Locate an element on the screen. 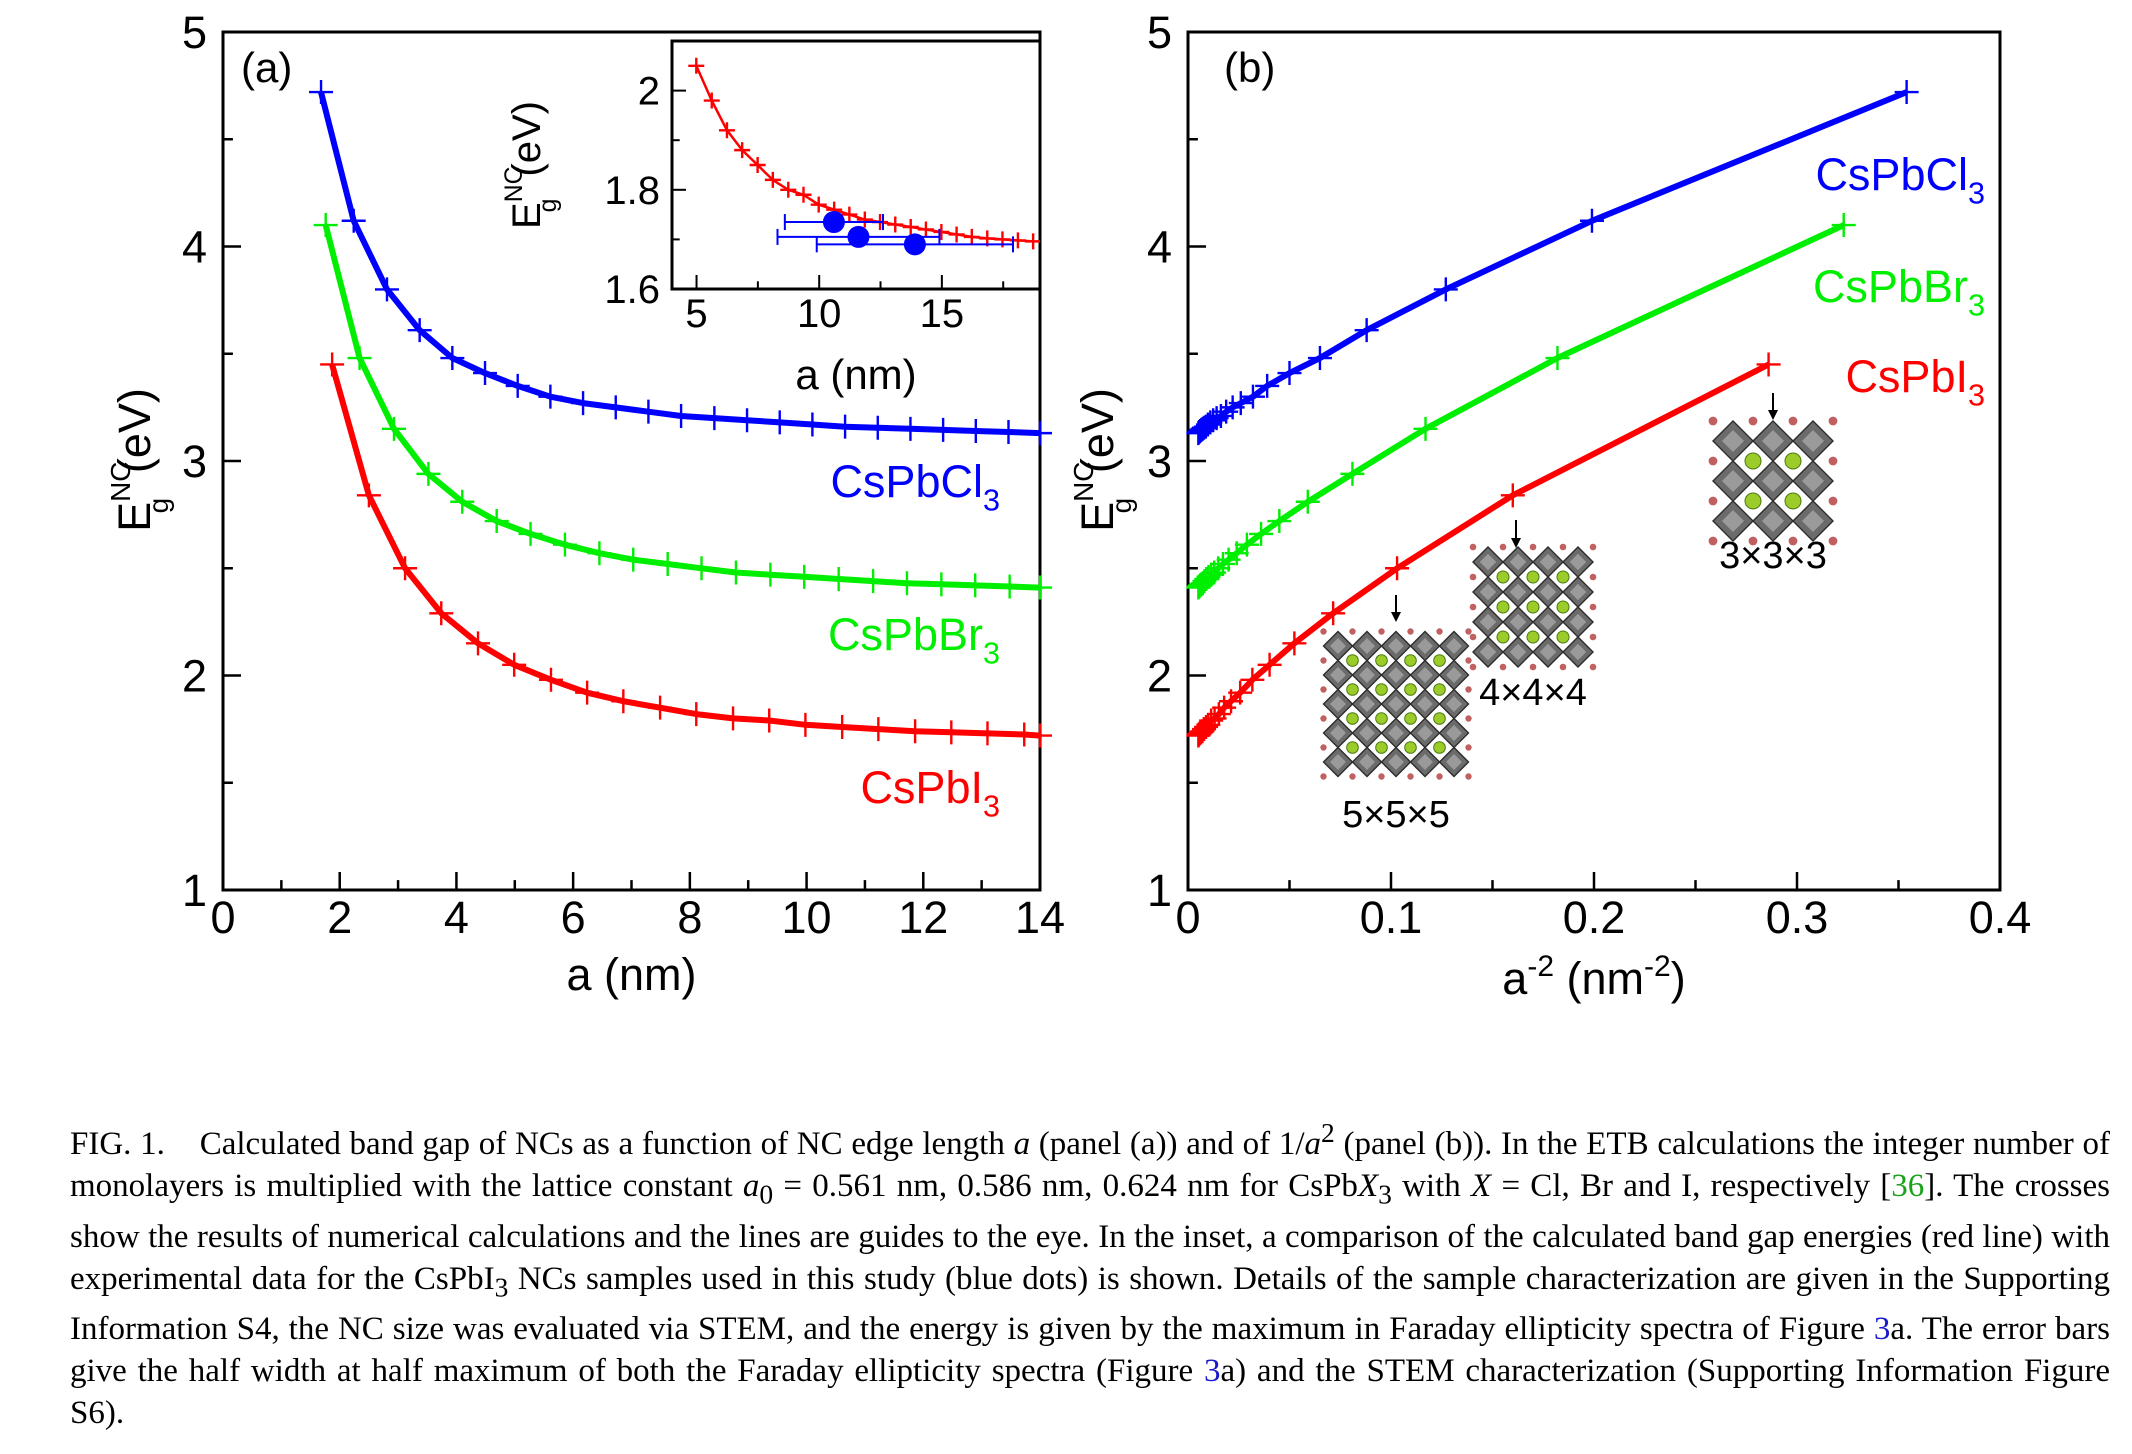 The height and width of the screenshot is (1454, 2132). x-tick-label: 2 is located at coordinates (339, 917).